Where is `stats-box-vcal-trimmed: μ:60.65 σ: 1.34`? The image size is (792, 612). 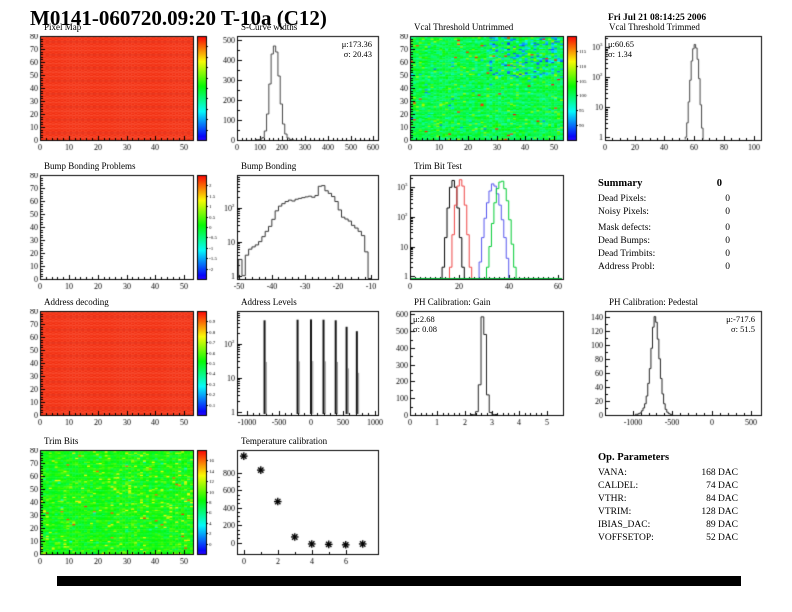
stats-box-vcal-trimmed: μ:60.65 σ: 1.34 is located at coordinates (621, 49).